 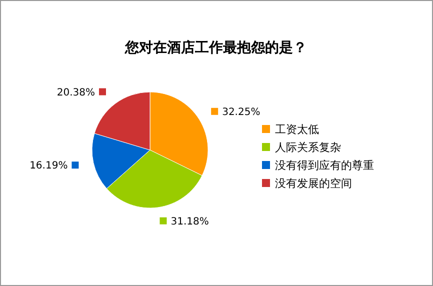 What do you see at coordinates (49, 166) in the screenshot?
I see `data-label: 16.19%` at bounding box center [49, 166].